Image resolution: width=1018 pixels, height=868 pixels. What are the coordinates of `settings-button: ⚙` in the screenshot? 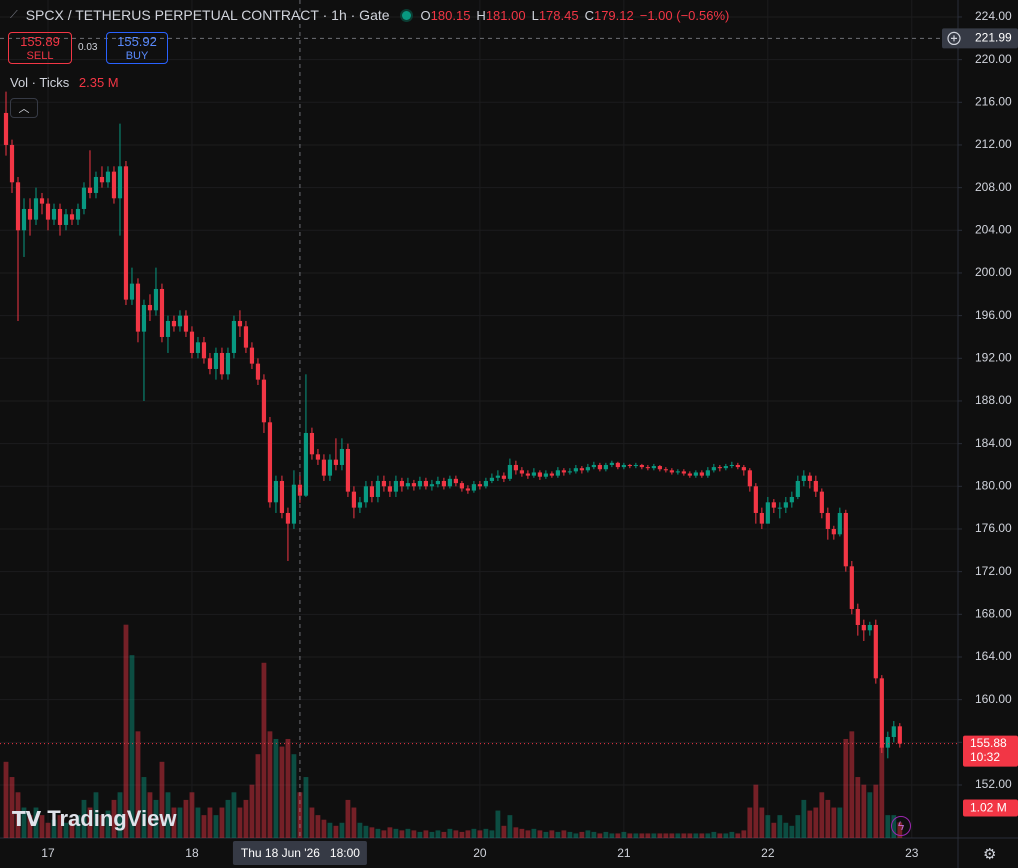 It's located at (990, 854).